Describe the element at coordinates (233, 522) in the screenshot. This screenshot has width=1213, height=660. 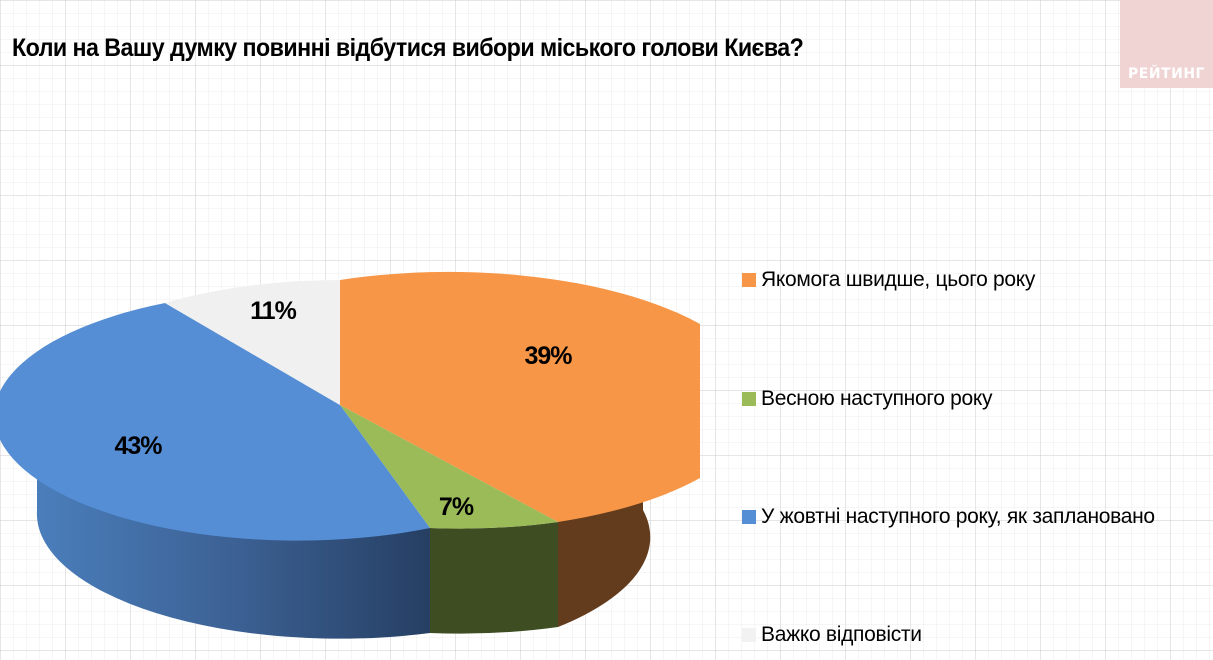
I see `pie-side-blue` at that location.